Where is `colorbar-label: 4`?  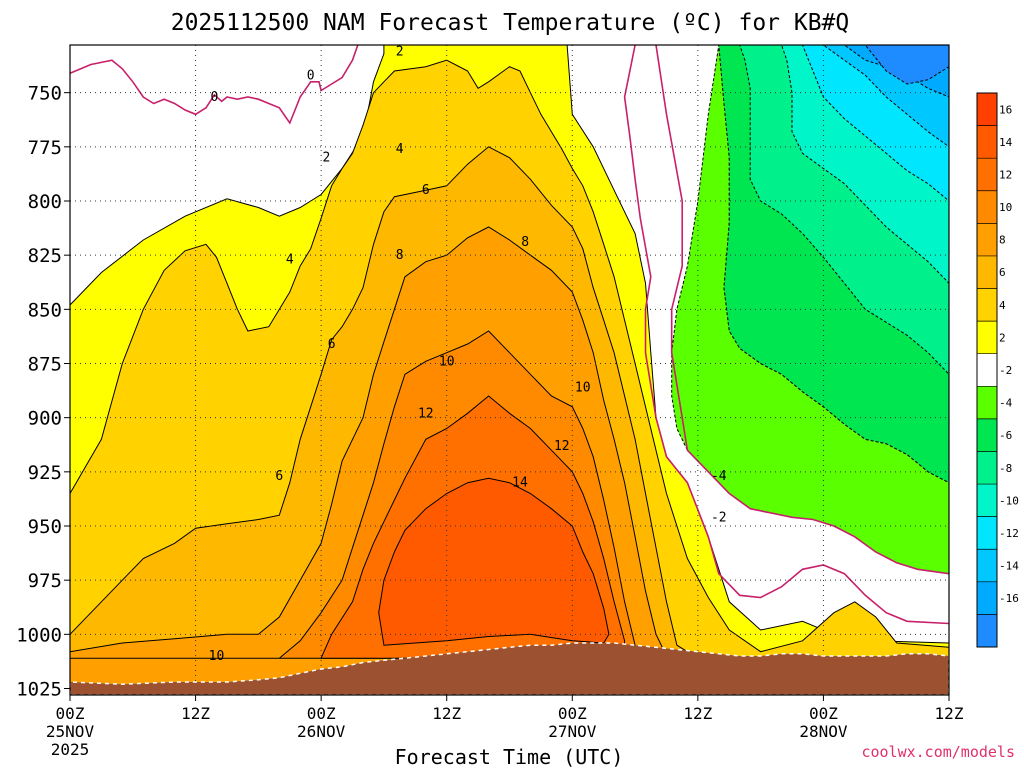
colorbar-label: 4 is located at coordinates (1002, 305).